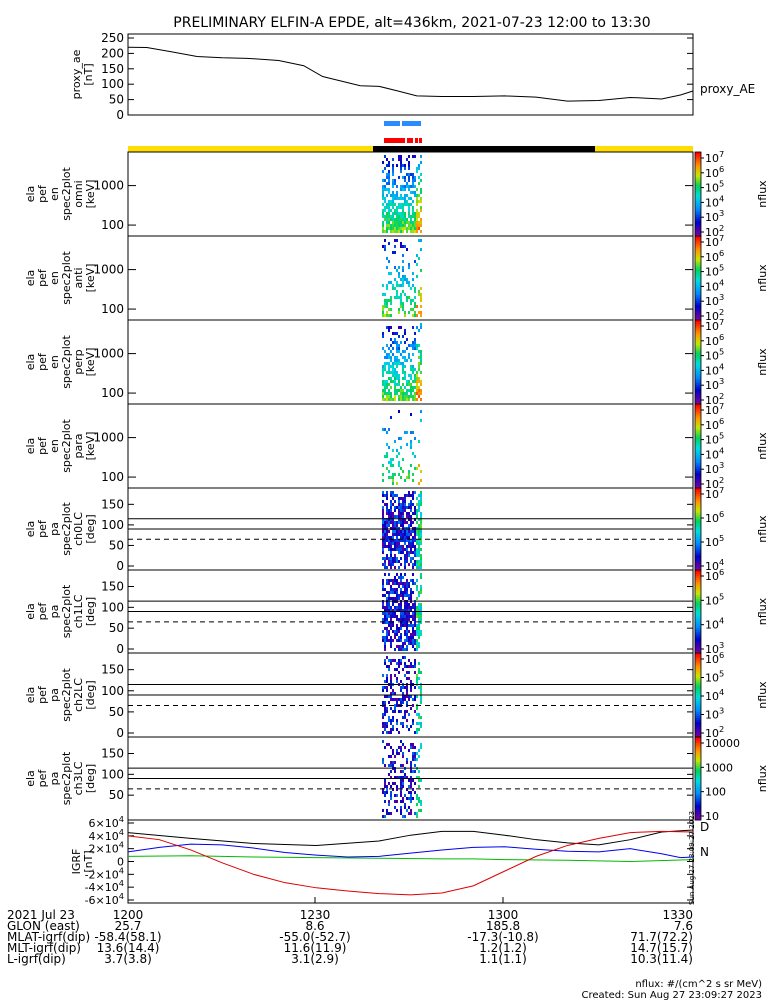 This screenshot has width=775, height=1004. What do you see at coordinates (116, 100) in the screenshot?
I see `ae-ytick-label: 50` at bounding box center [116, 100].